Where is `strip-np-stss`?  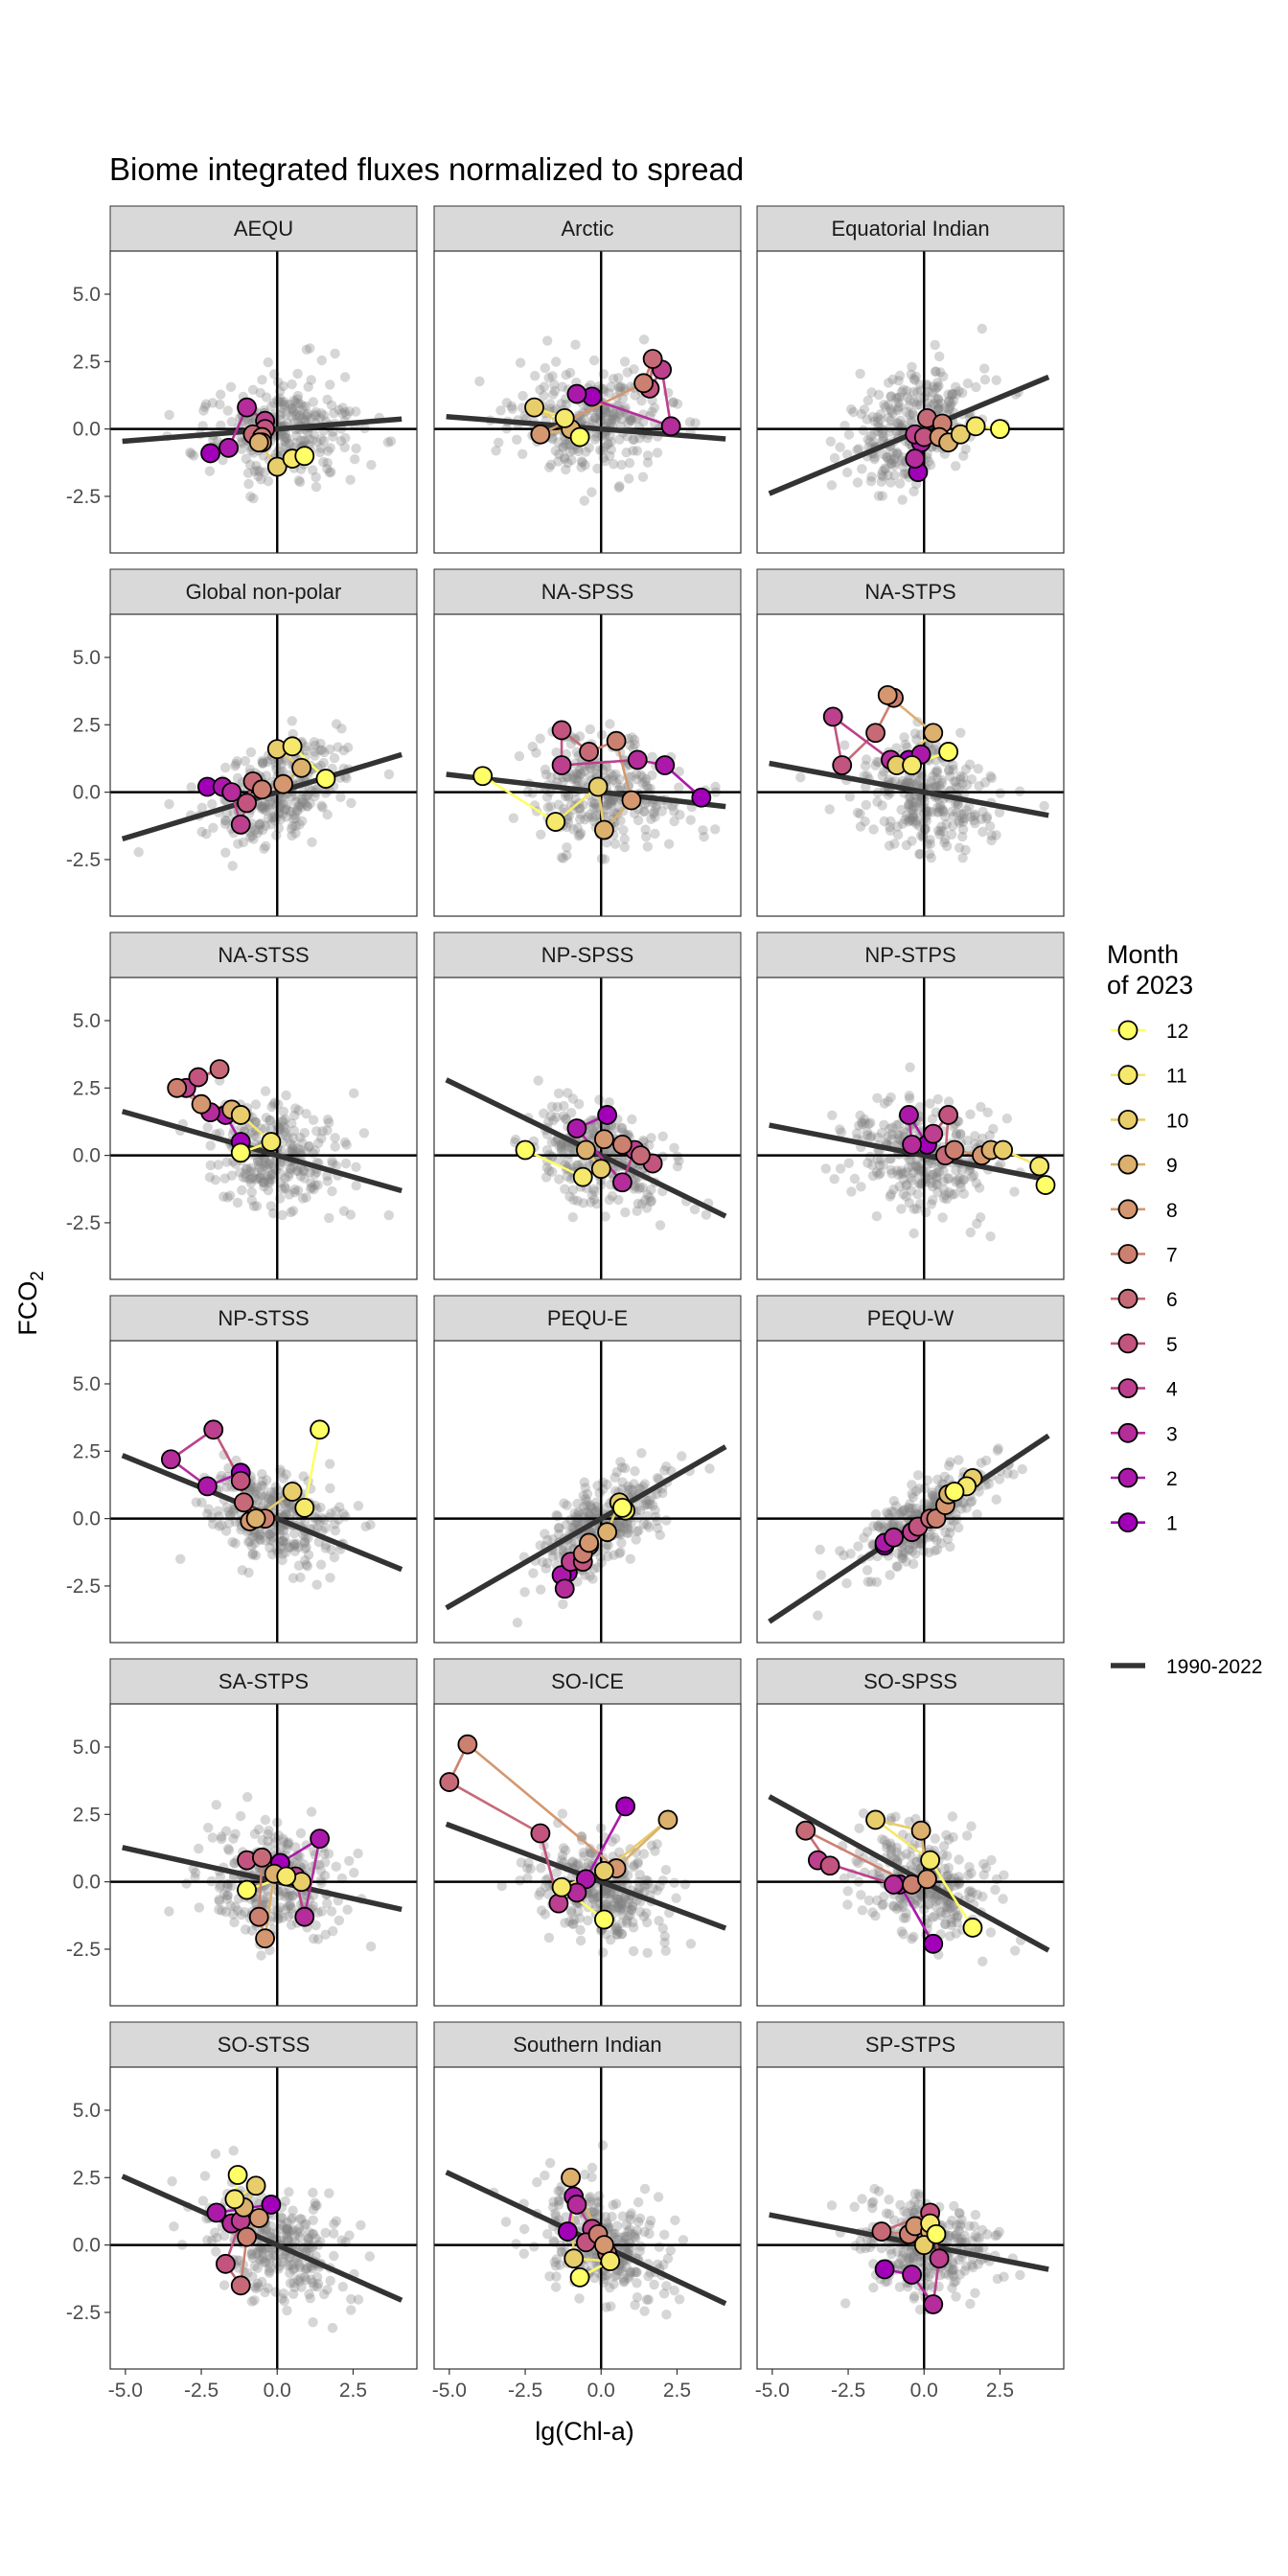
strip-np-stss is located at coordinates (263, 1318).